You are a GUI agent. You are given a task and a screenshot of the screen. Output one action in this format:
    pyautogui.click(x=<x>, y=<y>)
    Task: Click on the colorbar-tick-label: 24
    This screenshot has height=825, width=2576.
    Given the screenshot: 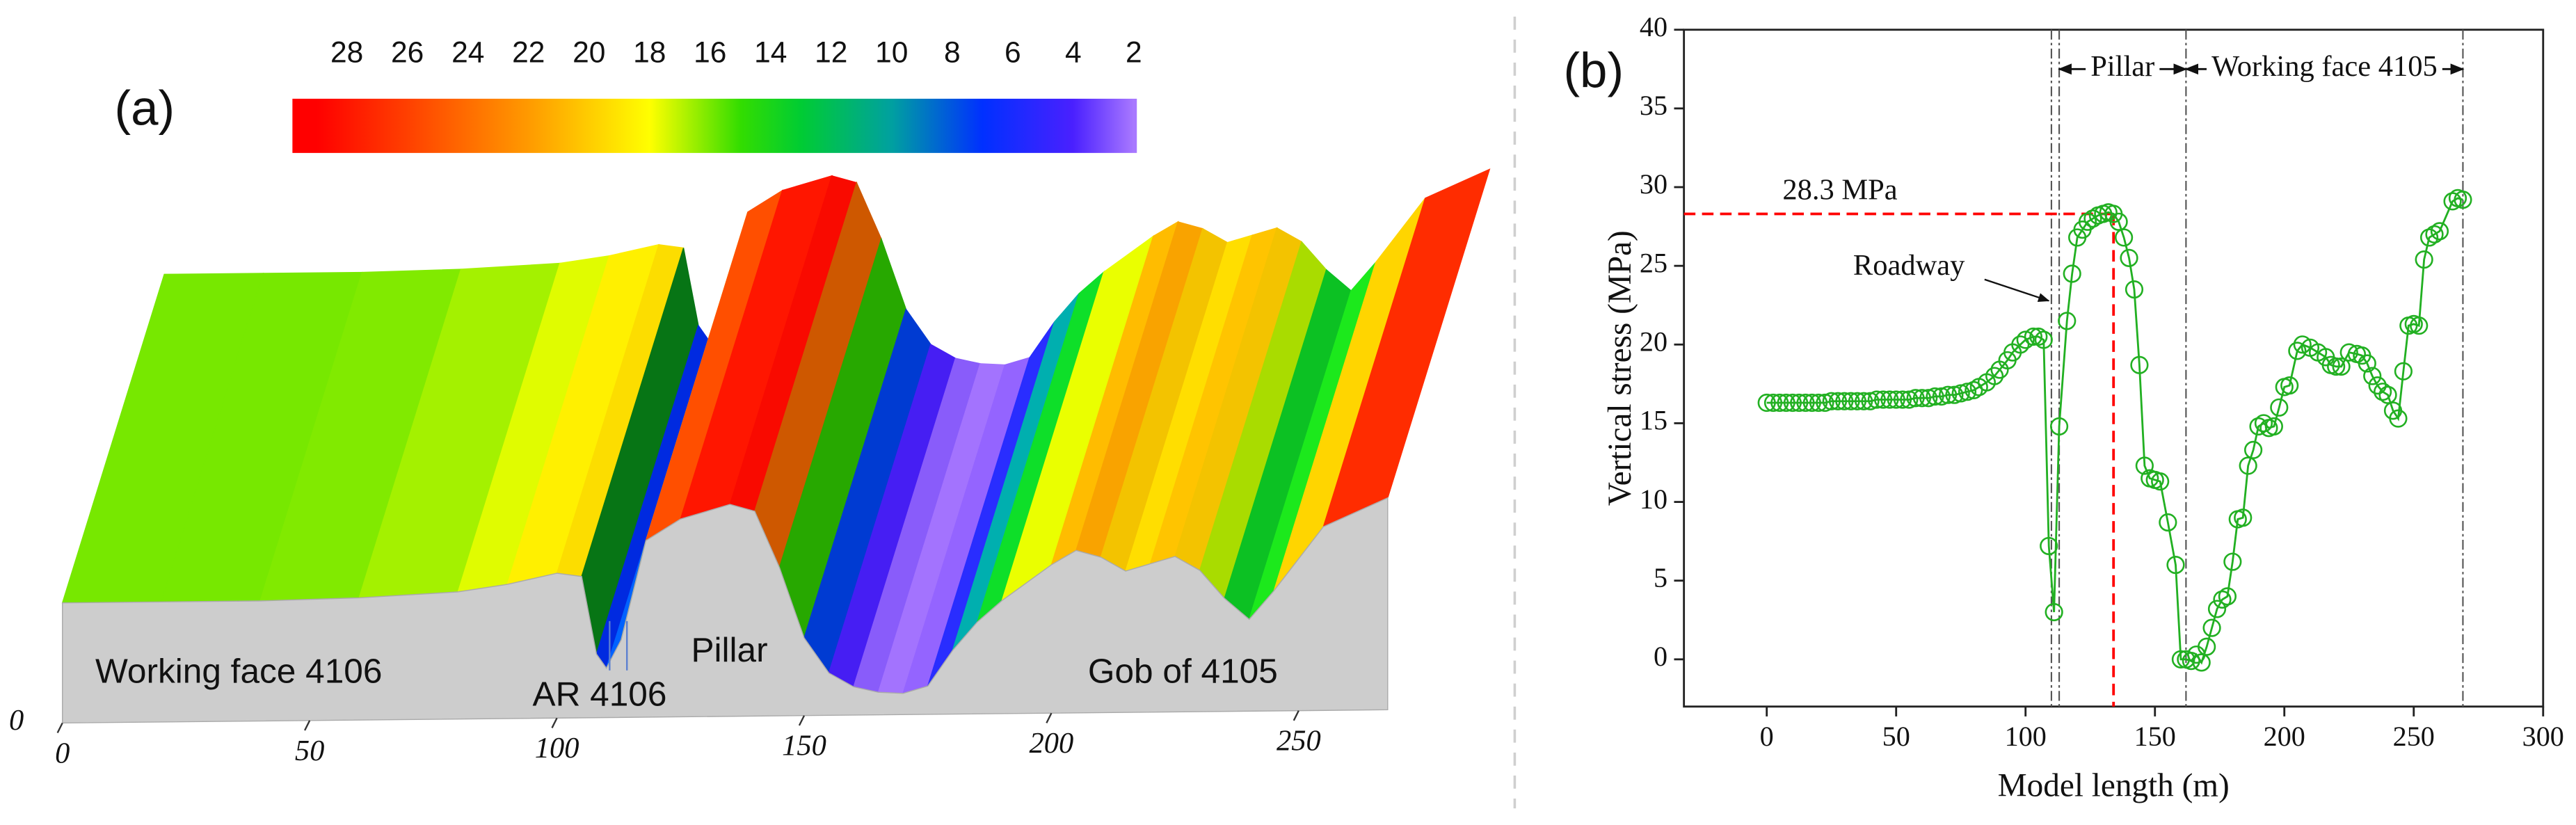 What is the action you would take?
    pyautogui.click(x=467, y=52)
    